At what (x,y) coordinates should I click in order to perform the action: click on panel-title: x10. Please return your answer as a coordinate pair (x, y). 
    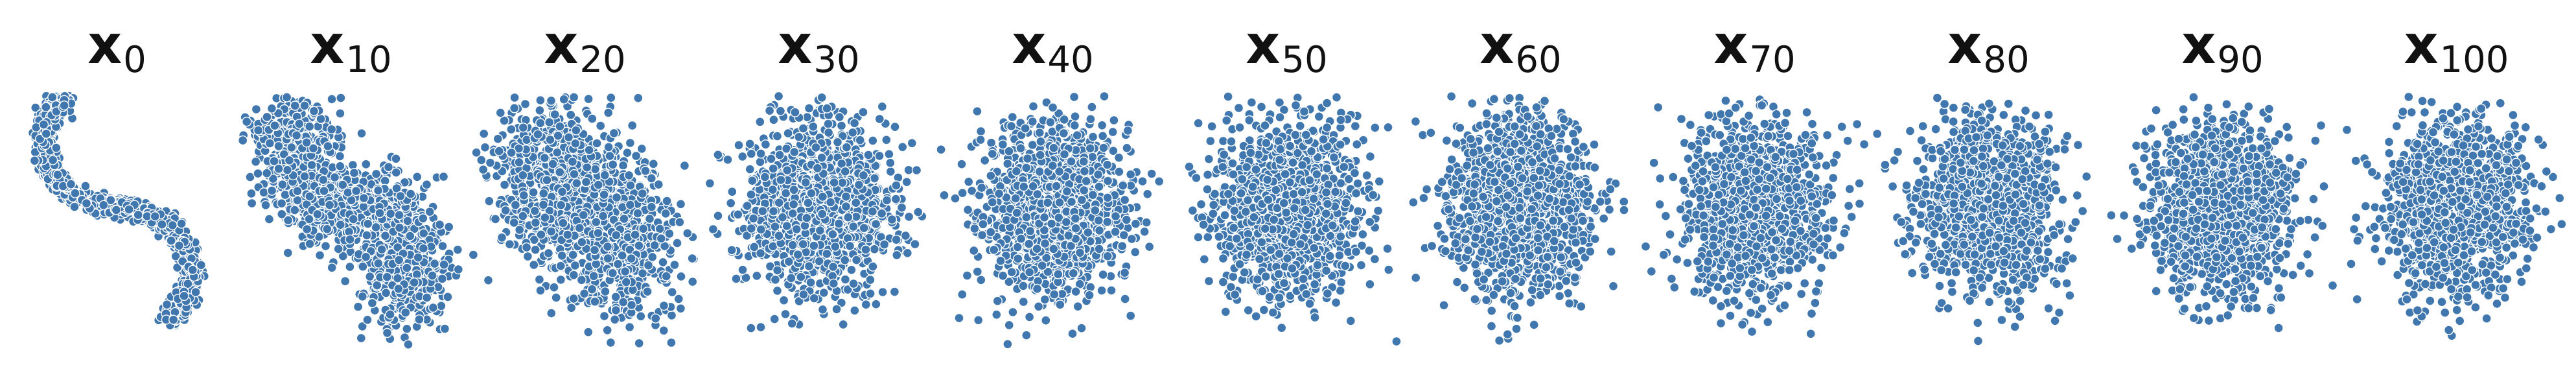
    Looking at the image, I should click on (351, 47).